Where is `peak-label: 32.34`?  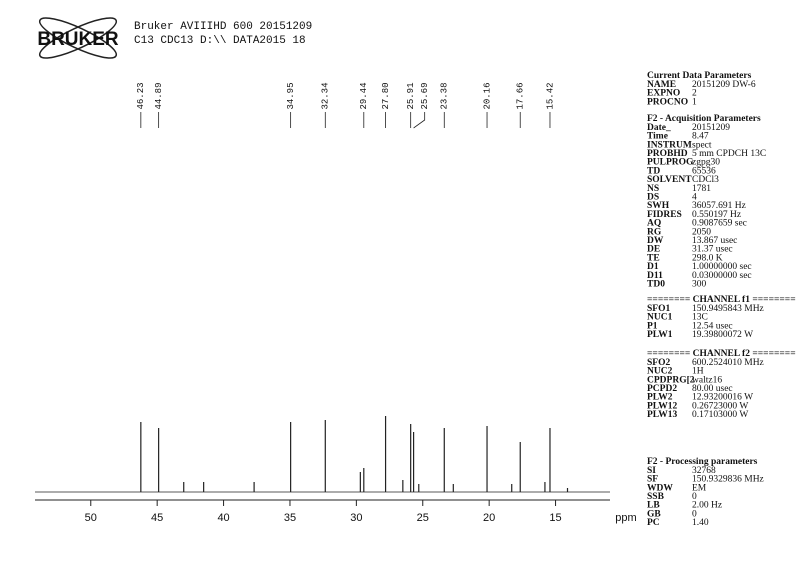
peak-label: 32.34 is located at coordinates (326, 95).